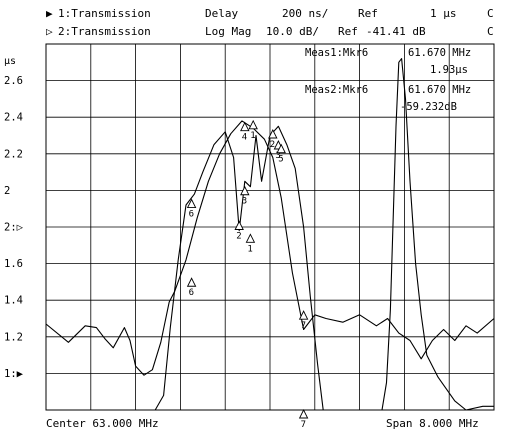  What do you see at coordinates (13, 81) in the screenshot?
I see `y-tick-label: 2.6` at bounding box center [13, 81].